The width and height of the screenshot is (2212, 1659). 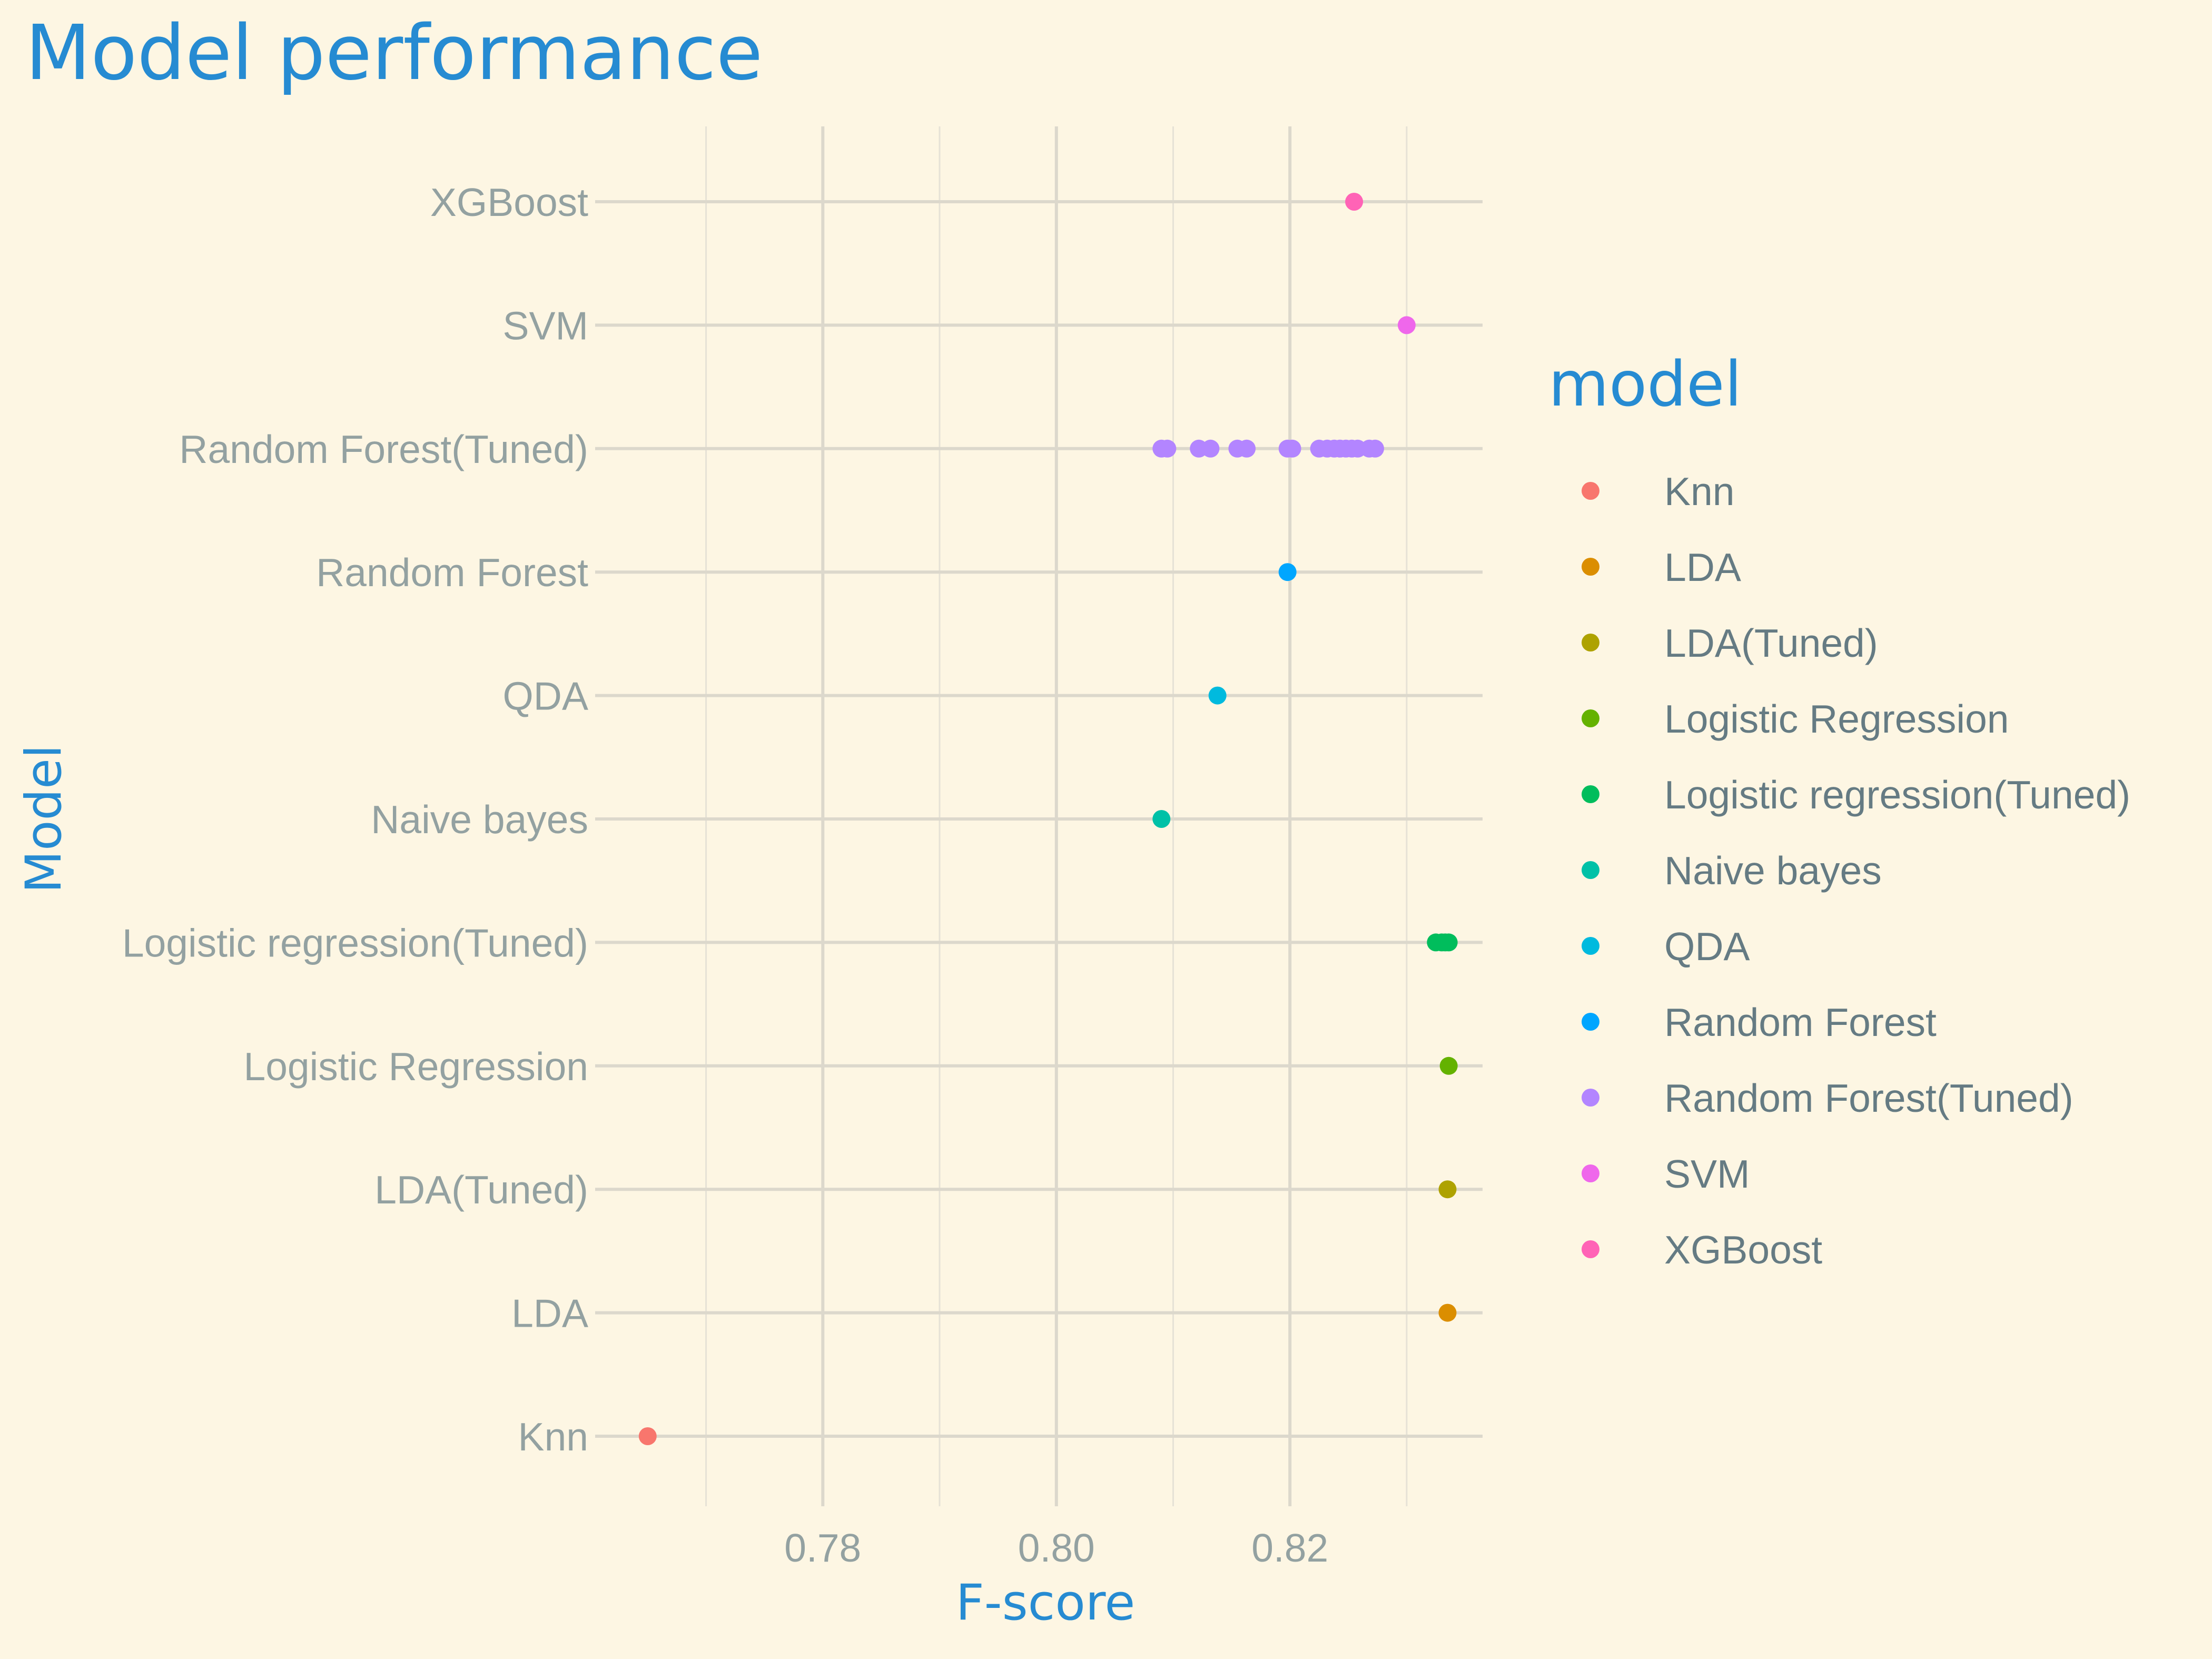 I want to click on y-tick-label: LDA, so click(x=549, y=1313).